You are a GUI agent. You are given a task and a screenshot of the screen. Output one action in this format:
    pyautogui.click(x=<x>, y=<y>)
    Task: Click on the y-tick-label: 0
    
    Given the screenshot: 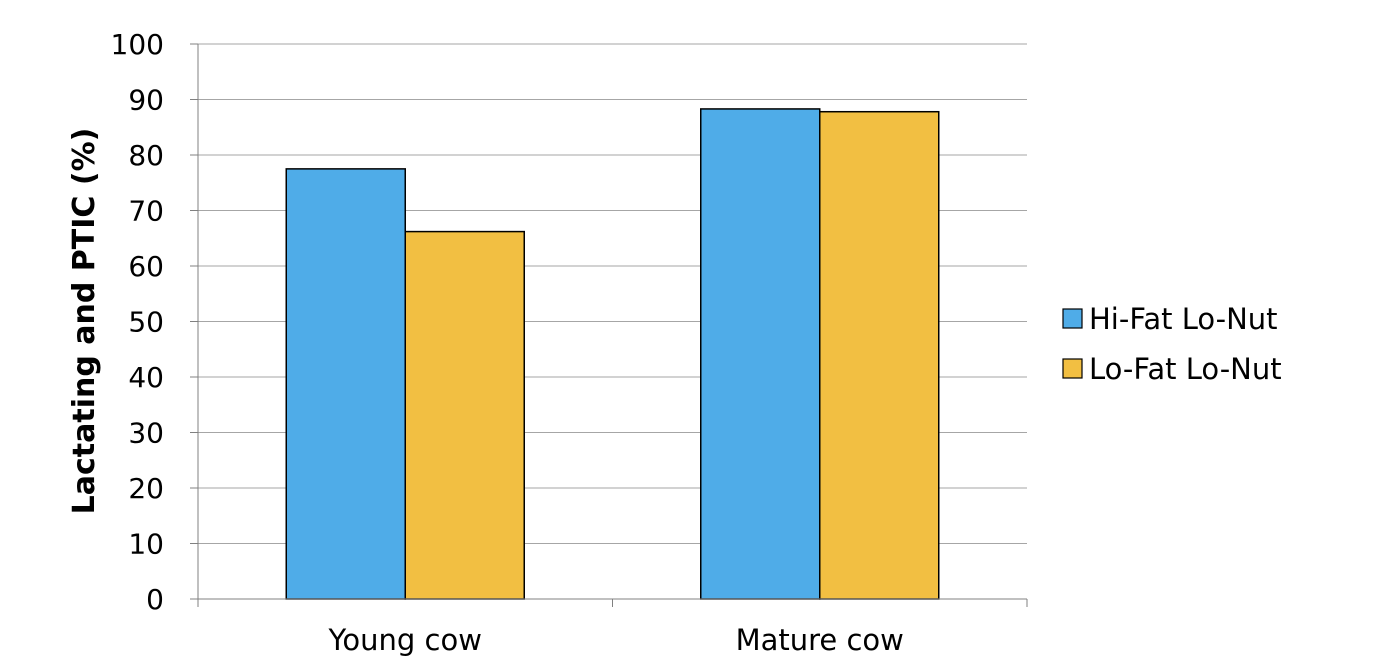 What is the action you would take?
    pyautogui.click(x=155, y=599)
    